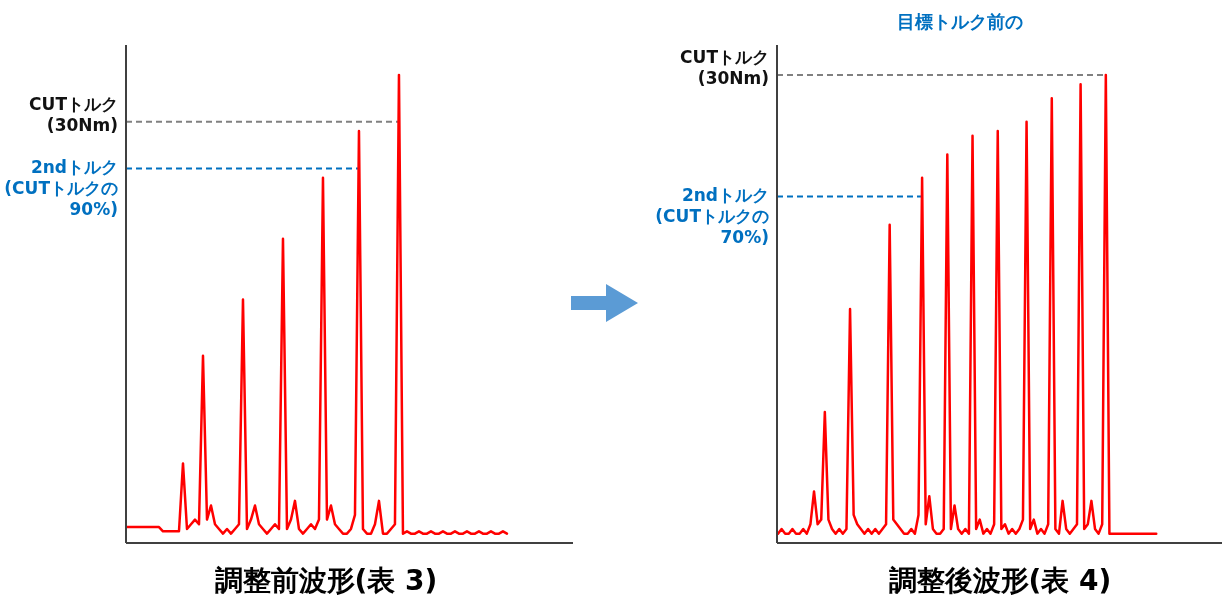  What do you see at coordinates (61, 187) in the screenshot?
I see `ref-line-label: 2ndトルク (CUTトルクの90%)` at bounding box center [61, 187].